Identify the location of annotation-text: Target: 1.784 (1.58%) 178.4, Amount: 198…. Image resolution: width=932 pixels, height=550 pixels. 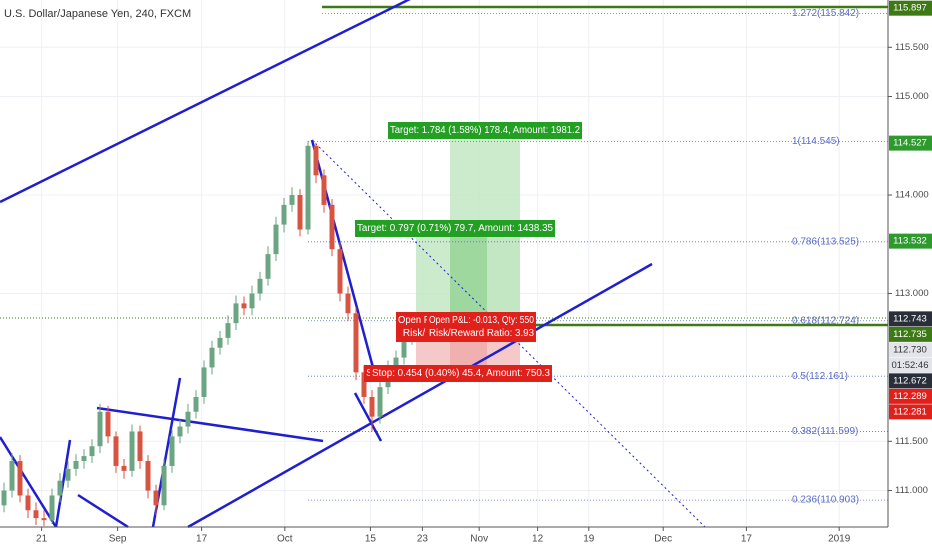
(485, 130).